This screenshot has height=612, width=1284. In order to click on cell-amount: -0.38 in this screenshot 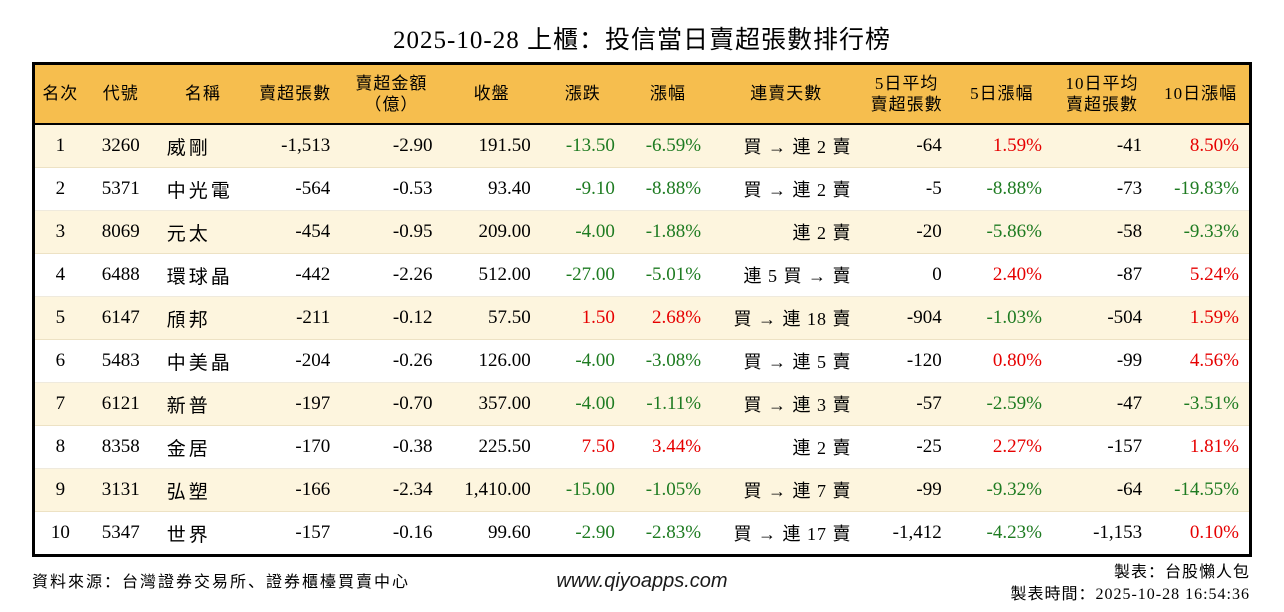, I will do `click(391, 447)`.